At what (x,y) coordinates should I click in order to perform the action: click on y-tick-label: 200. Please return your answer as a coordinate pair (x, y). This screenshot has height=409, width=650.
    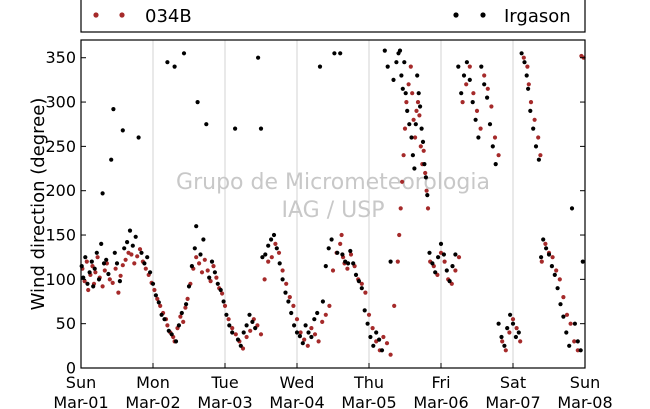
    Looking at the image, I should click on (60, 190).